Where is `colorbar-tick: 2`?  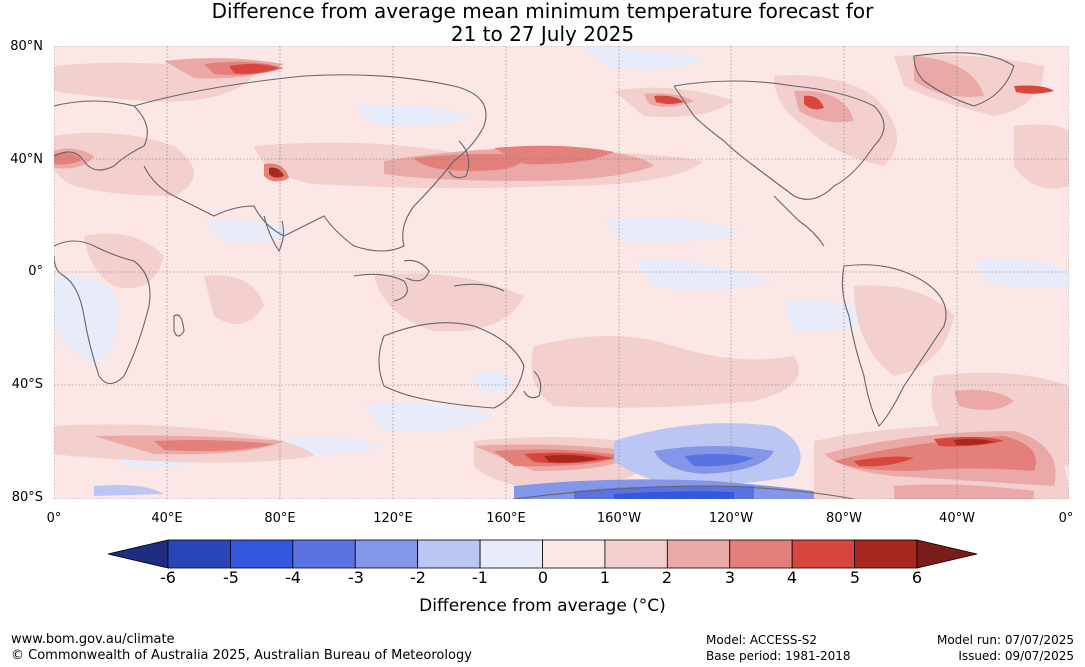 colorbar-tick: 2 is located at coordinates (667, 577).